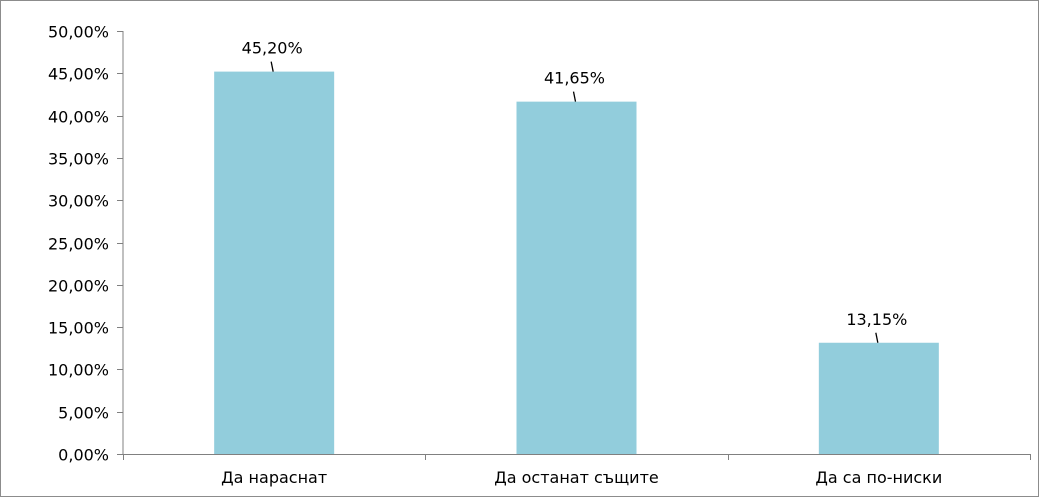  What do you see at coordinates (83, 455) in the screenshot?
I see `y-tick-label: 0,00%` at bounding box center [83, 455].